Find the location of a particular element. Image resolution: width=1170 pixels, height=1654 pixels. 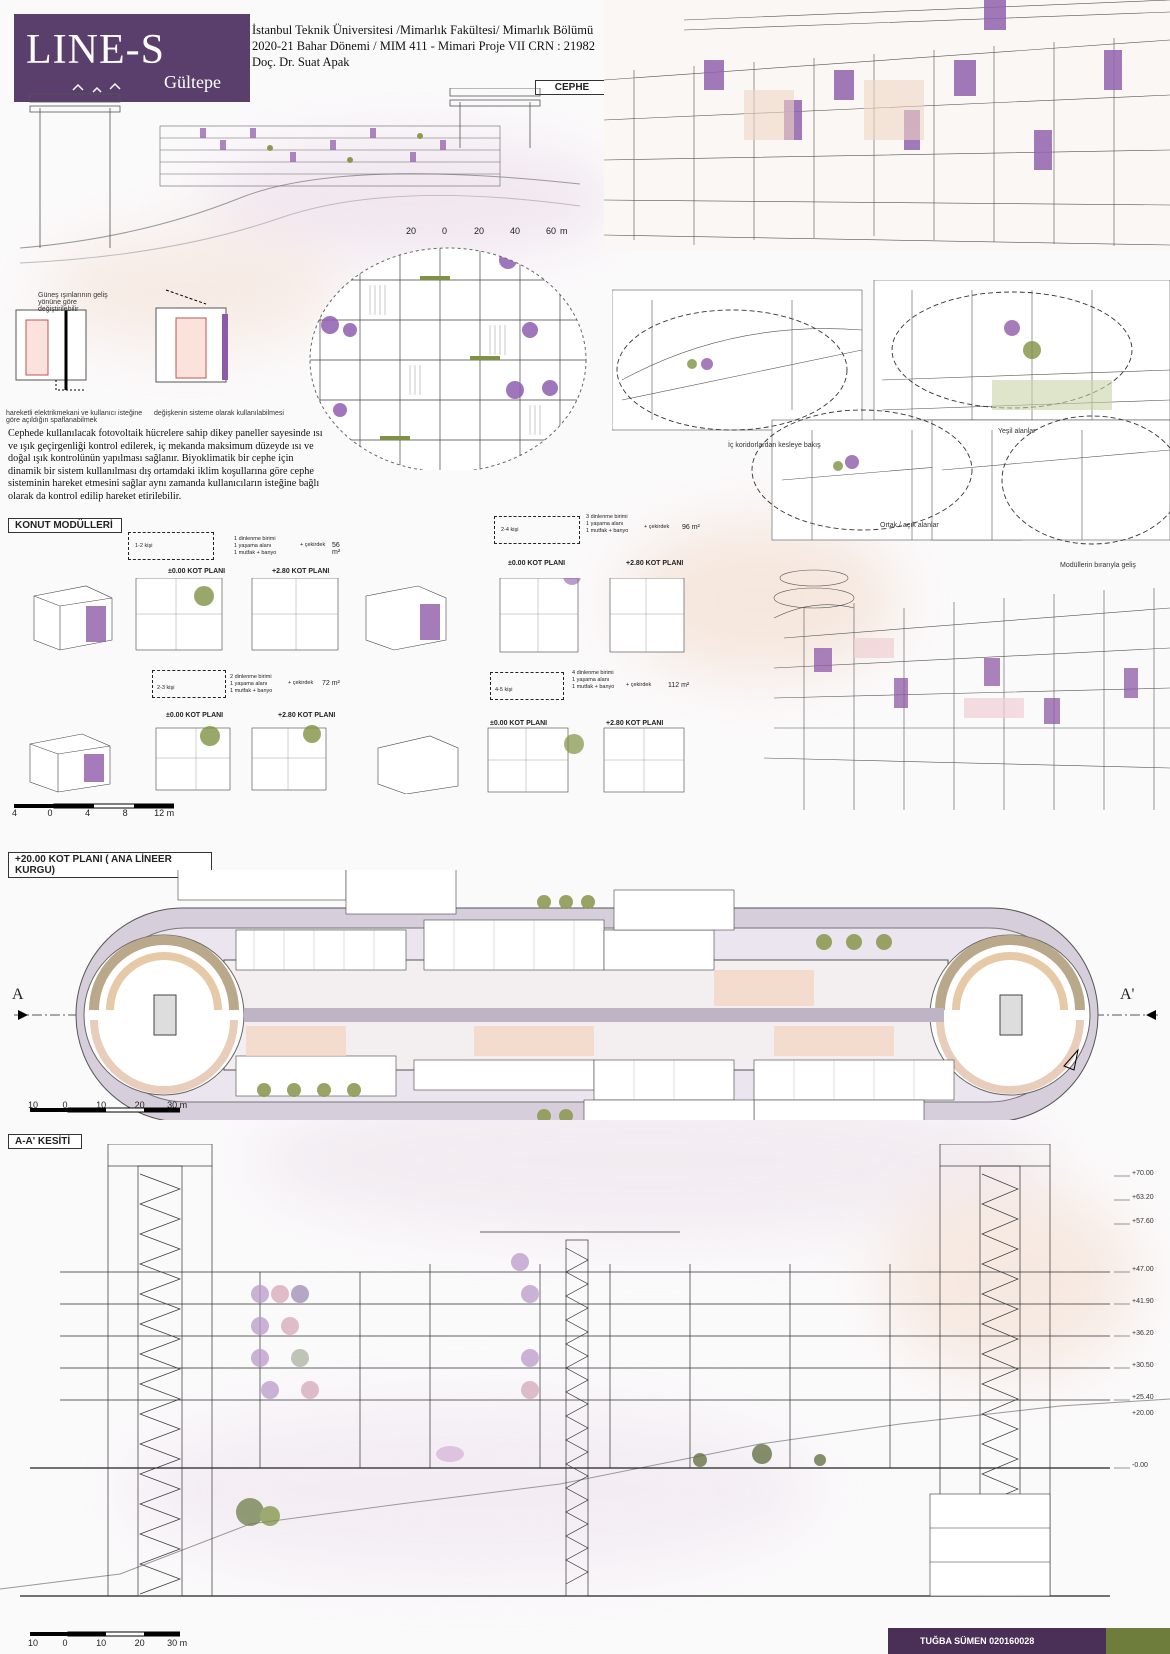

level-label: +20.00 is located at coordinates (1143, 1413).